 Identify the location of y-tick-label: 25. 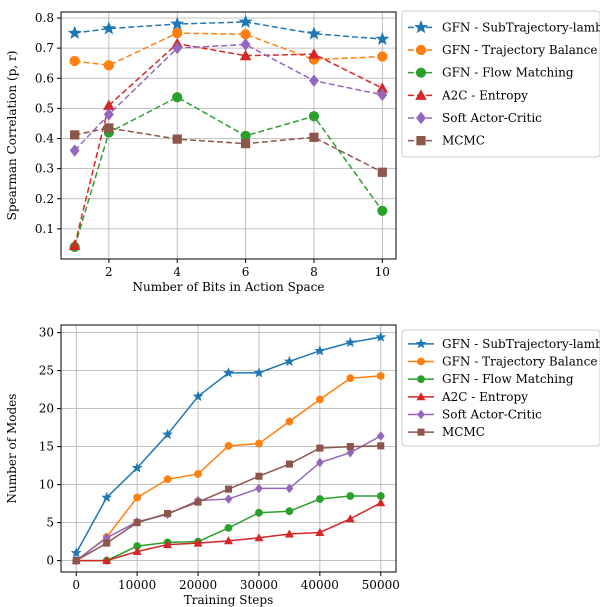
(46, 371).